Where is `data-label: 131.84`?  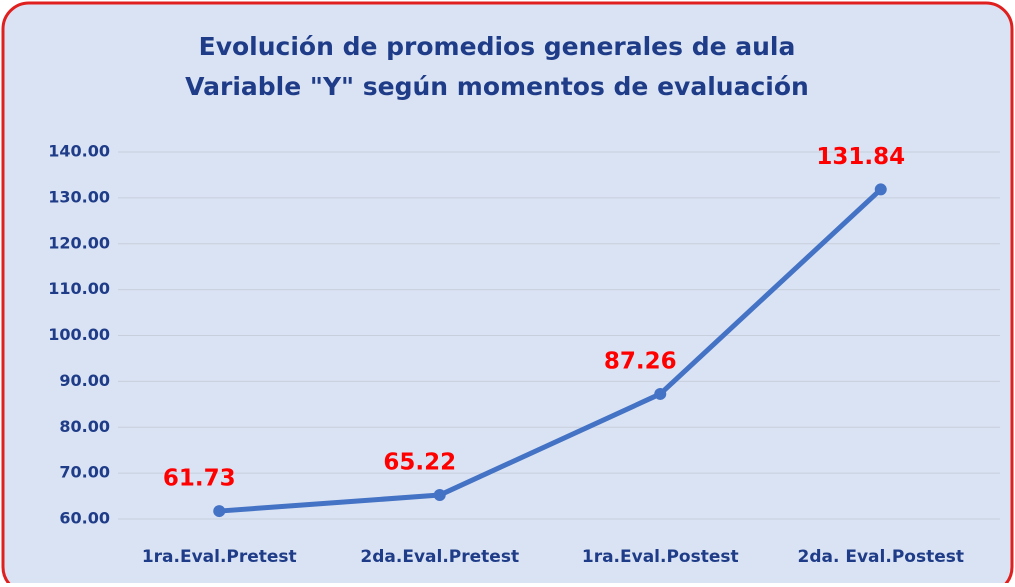
data-label: 131.84 is located at coordinates (860, 157).